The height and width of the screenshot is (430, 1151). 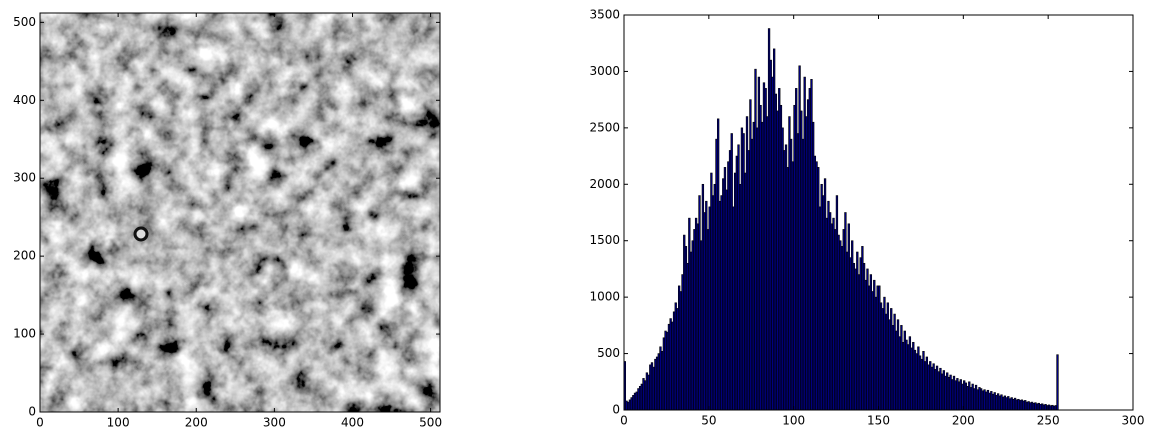 What do you see at coordinates (878, 421) in the screenshot?
I see `x-tick-label: 150` at bounding box center [878, 421].